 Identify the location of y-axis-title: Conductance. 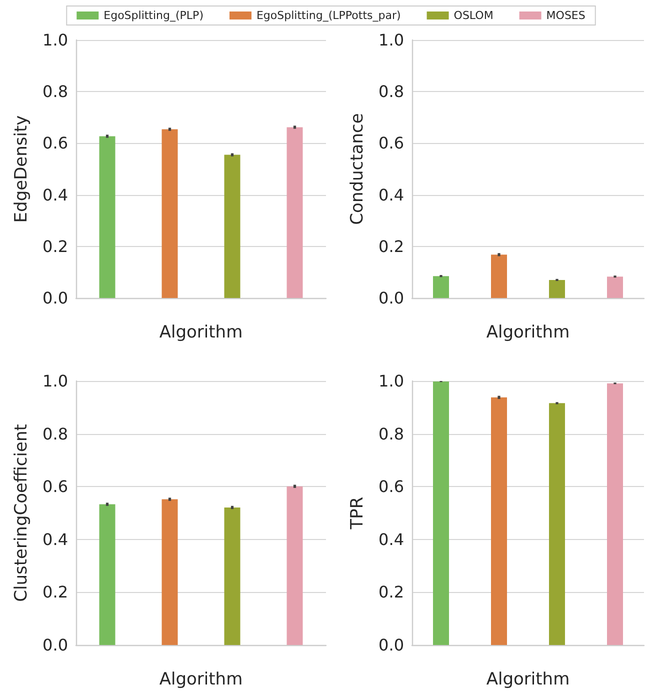
(358, 169).